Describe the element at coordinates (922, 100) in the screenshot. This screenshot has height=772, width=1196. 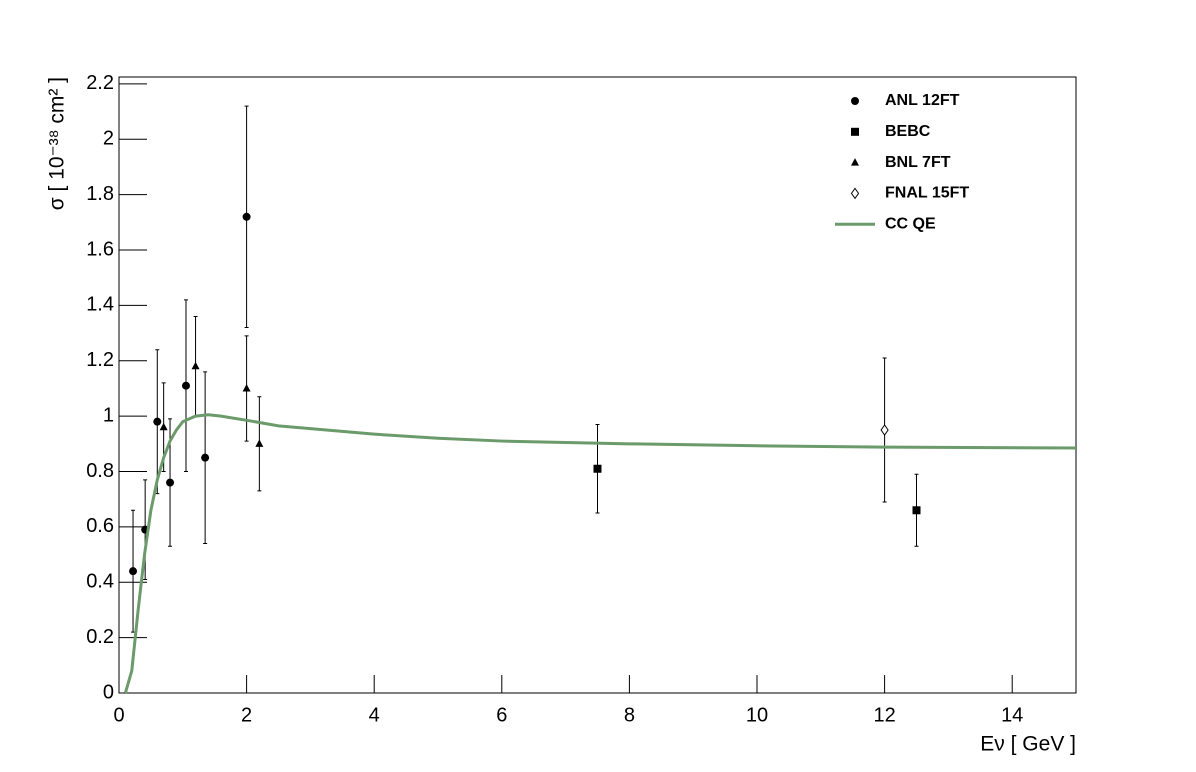
I see `legend-label: ANL 12FT` at that location.